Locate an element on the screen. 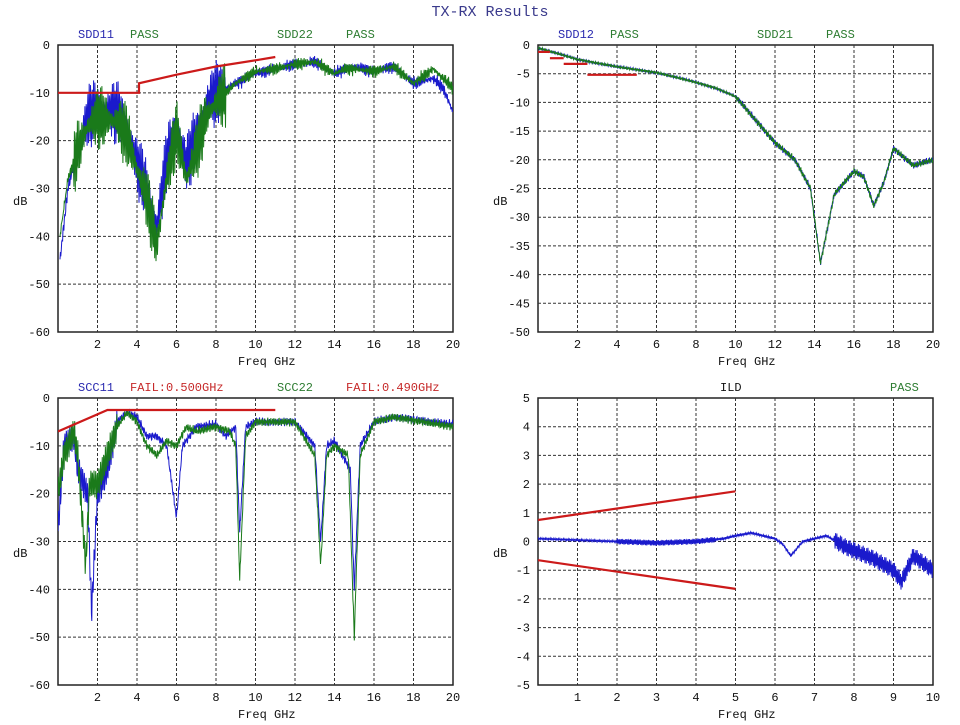 The width and height of the screenshot is (960, 725). chart3-status-1: FAIL:0.500GHz is located at coordinates (177, 388).